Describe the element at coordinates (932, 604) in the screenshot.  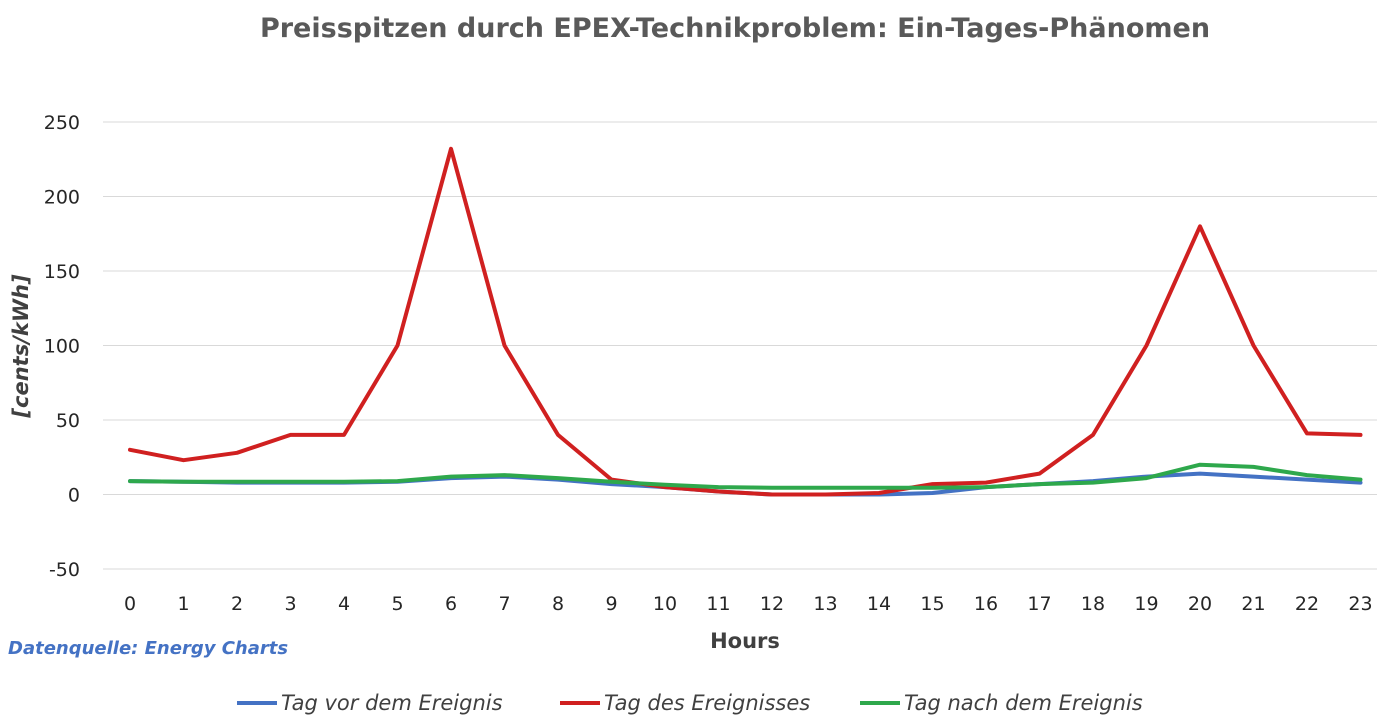
I see `x-tick-label: 15` at that location.